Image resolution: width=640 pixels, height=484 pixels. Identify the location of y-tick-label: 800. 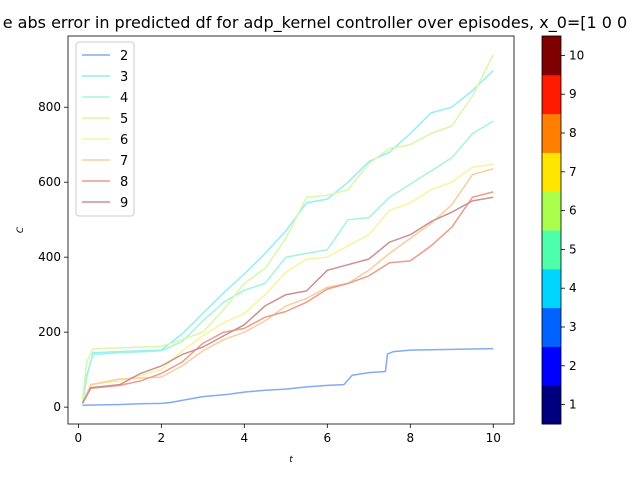
(49, 107).